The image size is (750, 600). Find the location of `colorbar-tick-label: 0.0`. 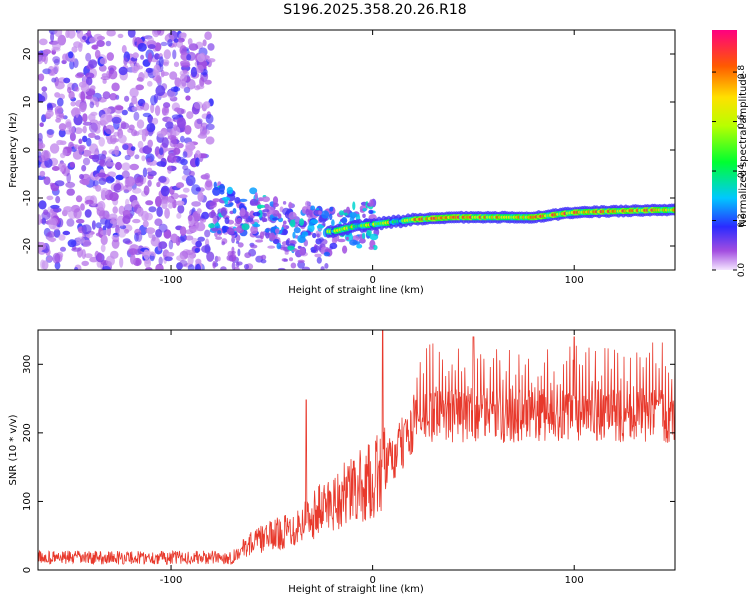

colorbar-tick-label: 0.0 is located at coordinates (742, 270).